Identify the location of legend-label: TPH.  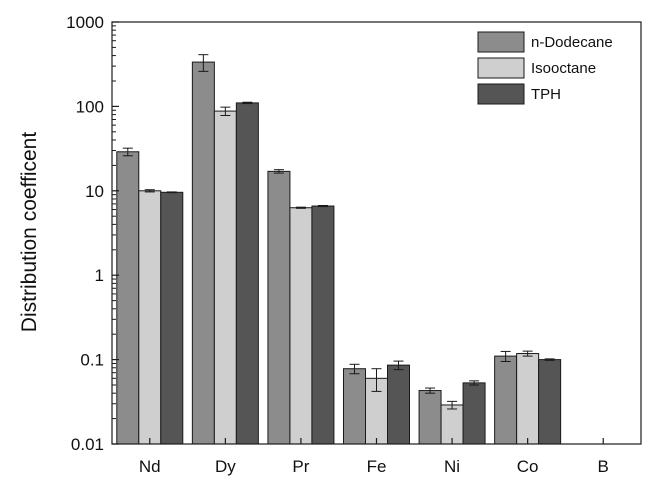
(546, 94).